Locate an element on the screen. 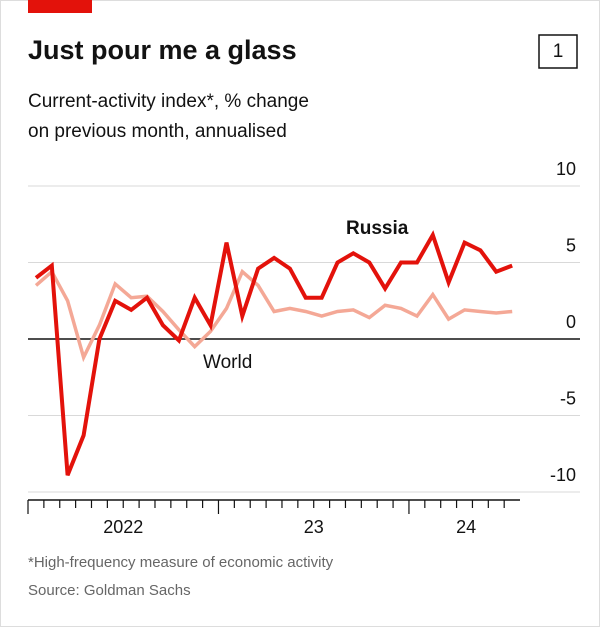 The height and width of the screenshot is (627, 600). y-tick-label: 10 is located at coordinates (566, 169).